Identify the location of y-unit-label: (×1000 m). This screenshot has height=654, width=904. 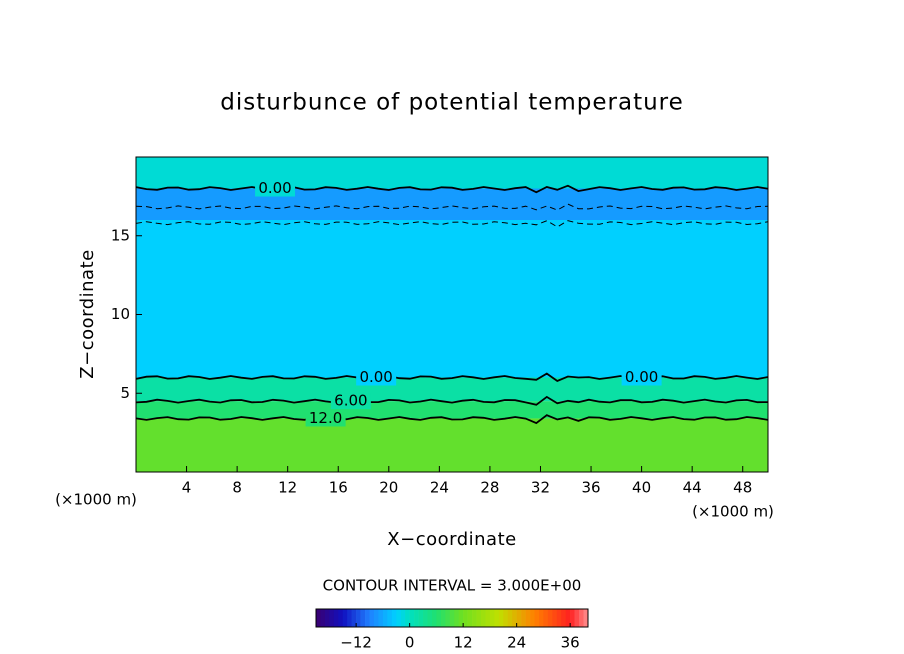
(96, 500).